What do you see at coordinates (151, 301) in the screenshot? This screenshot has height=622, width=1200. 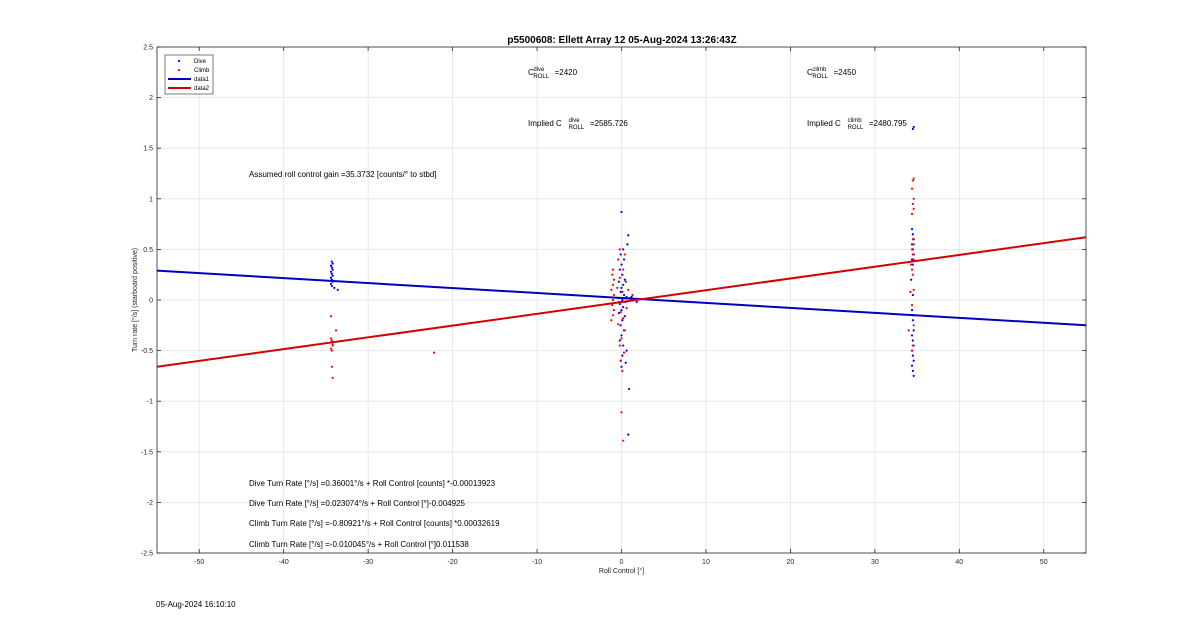 I see `y-tick-label: 0` at bounding box center [151, 301].